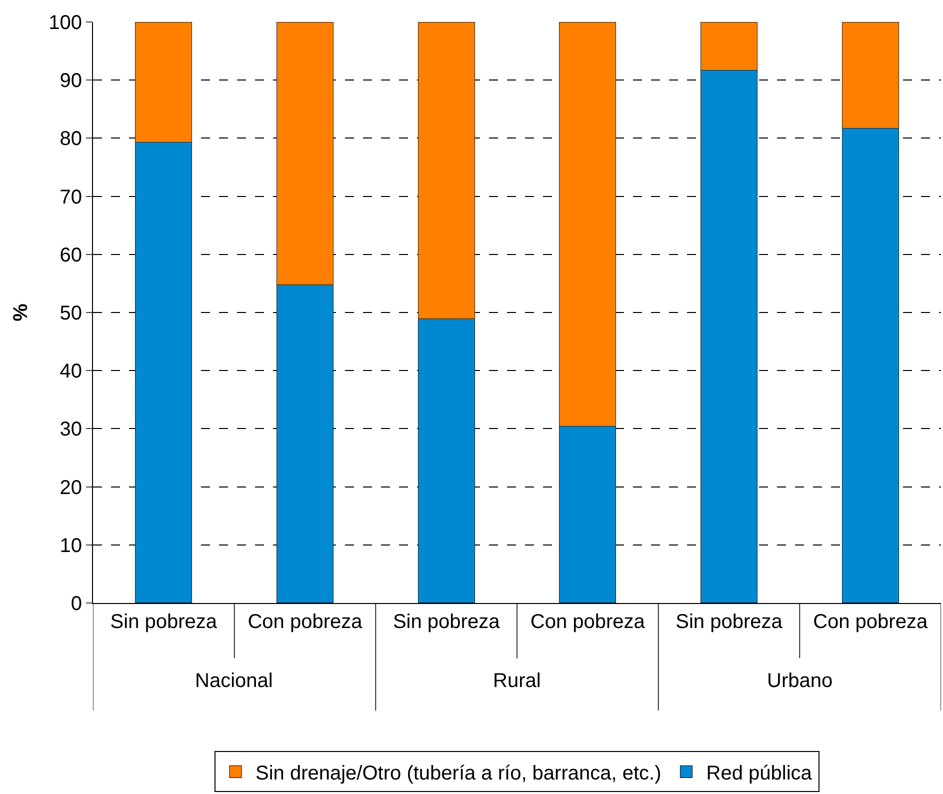 This screenshot has width=943, height=794. Describe the element at coordinates (459, 773) in the screenshot. I see `legend-label: Sin drenaje/Otro (tubería a río, barranca, etc.)` at that location.